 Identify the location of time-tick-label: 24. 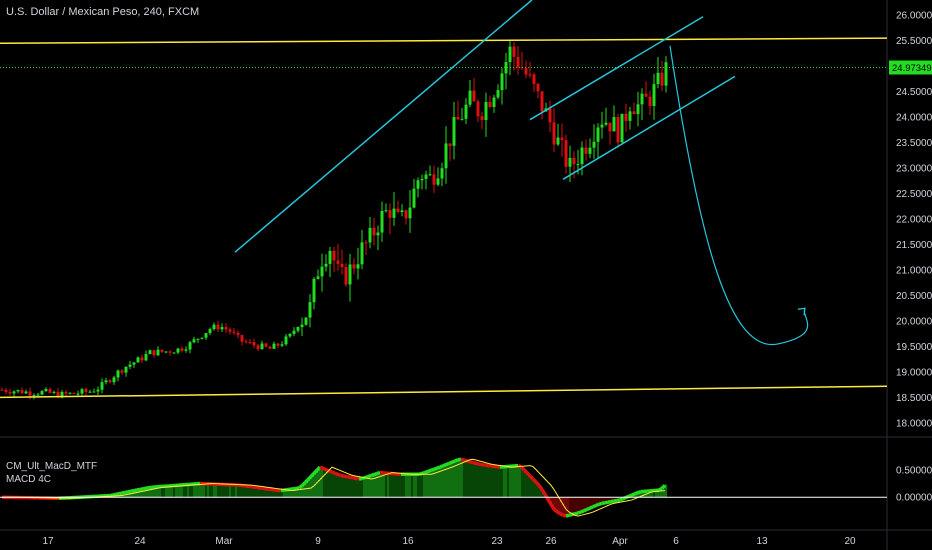
(140, 541).